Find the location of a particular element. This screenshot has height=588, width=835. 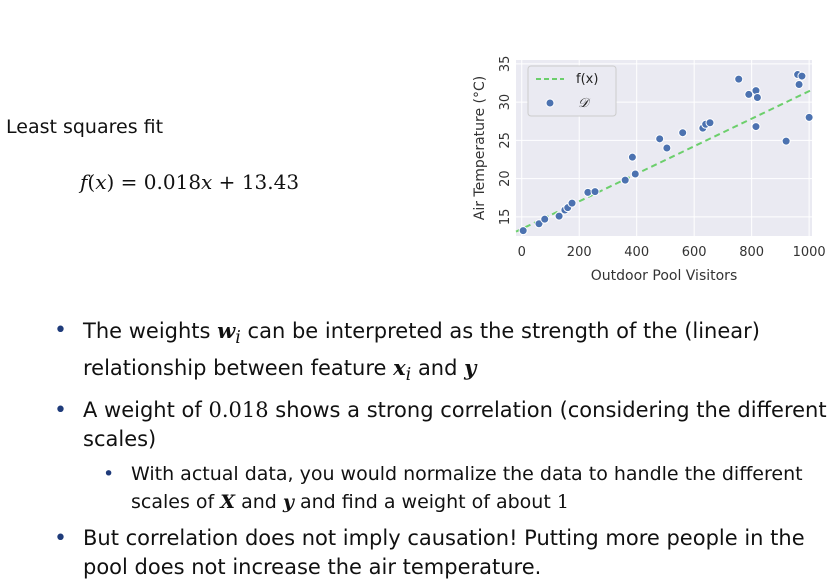

math-x: x is located at coordinates (399, 368).